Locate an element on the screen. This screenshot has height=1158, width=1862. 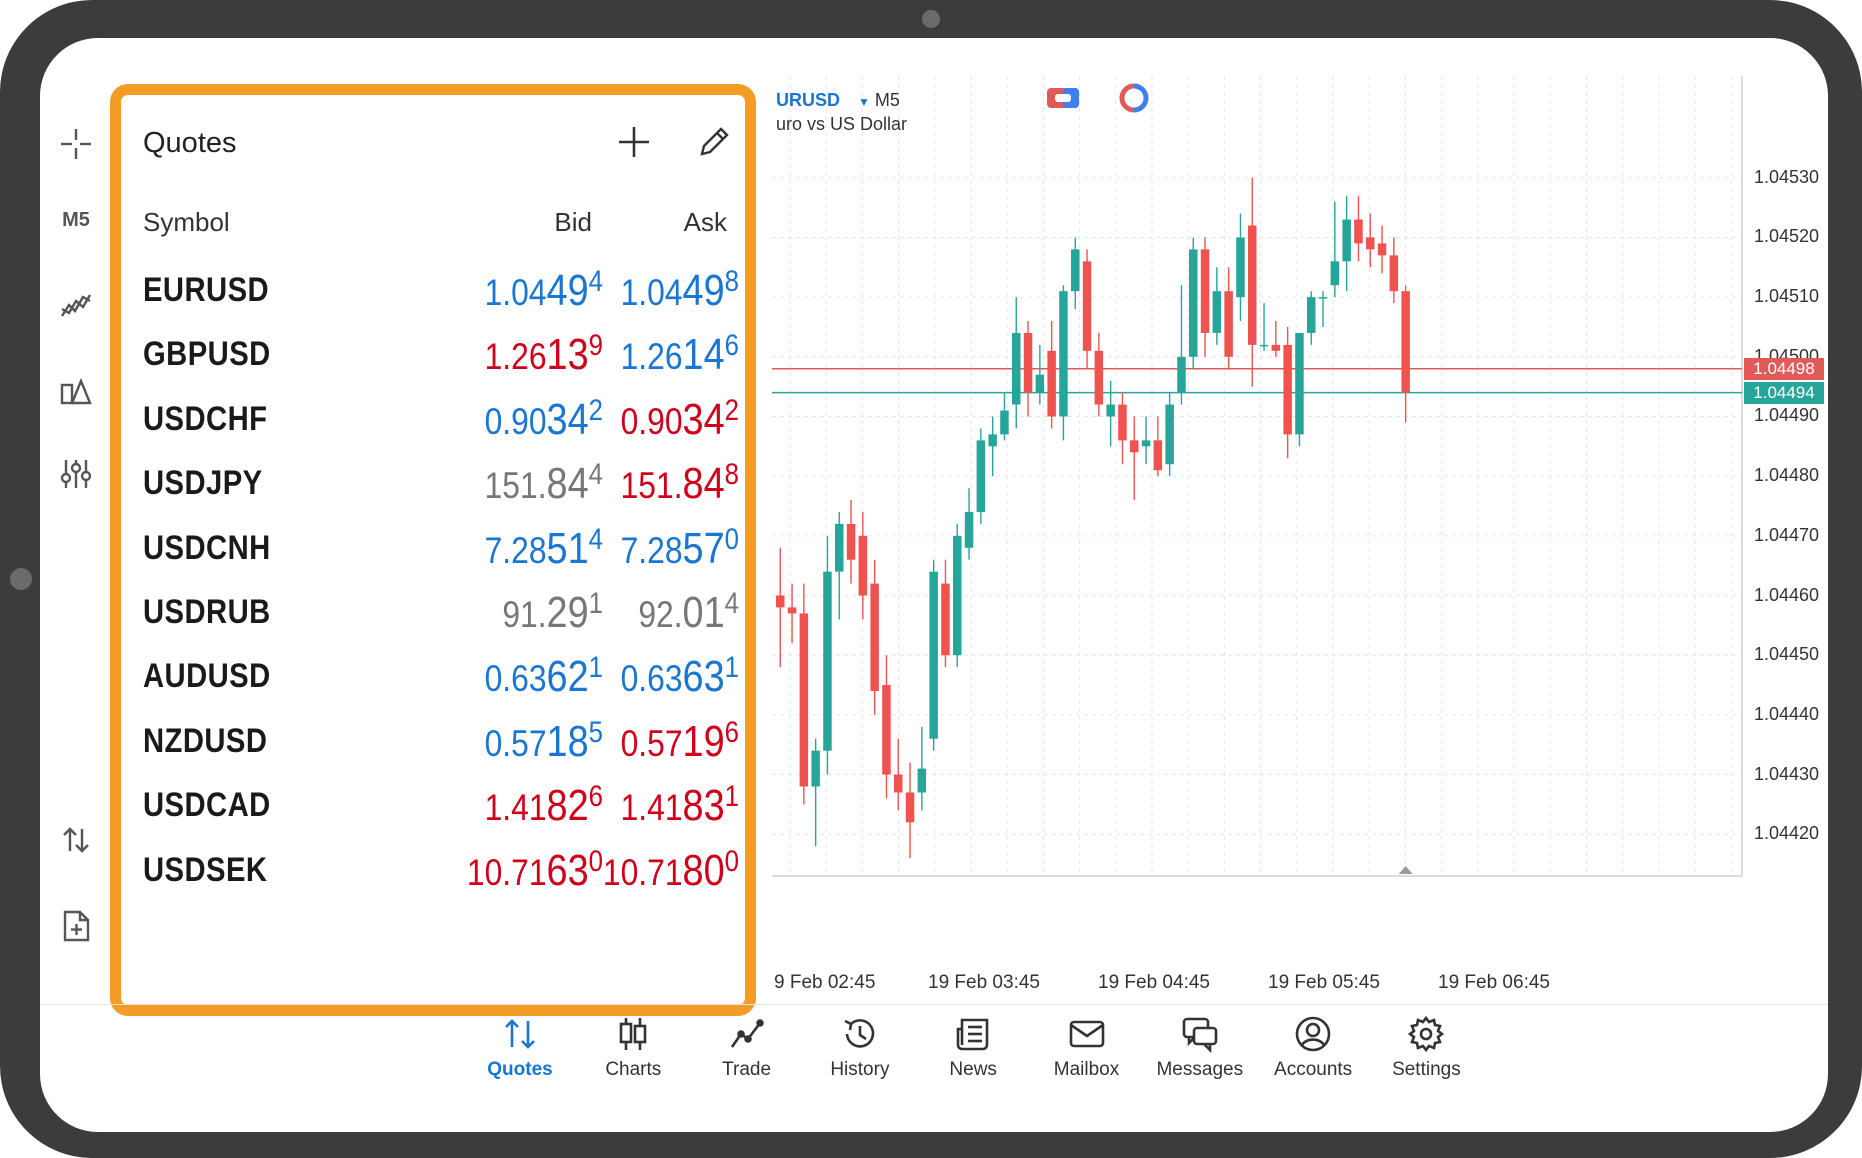
price-prefix: 1.26 is located at coordinates (515, 357).